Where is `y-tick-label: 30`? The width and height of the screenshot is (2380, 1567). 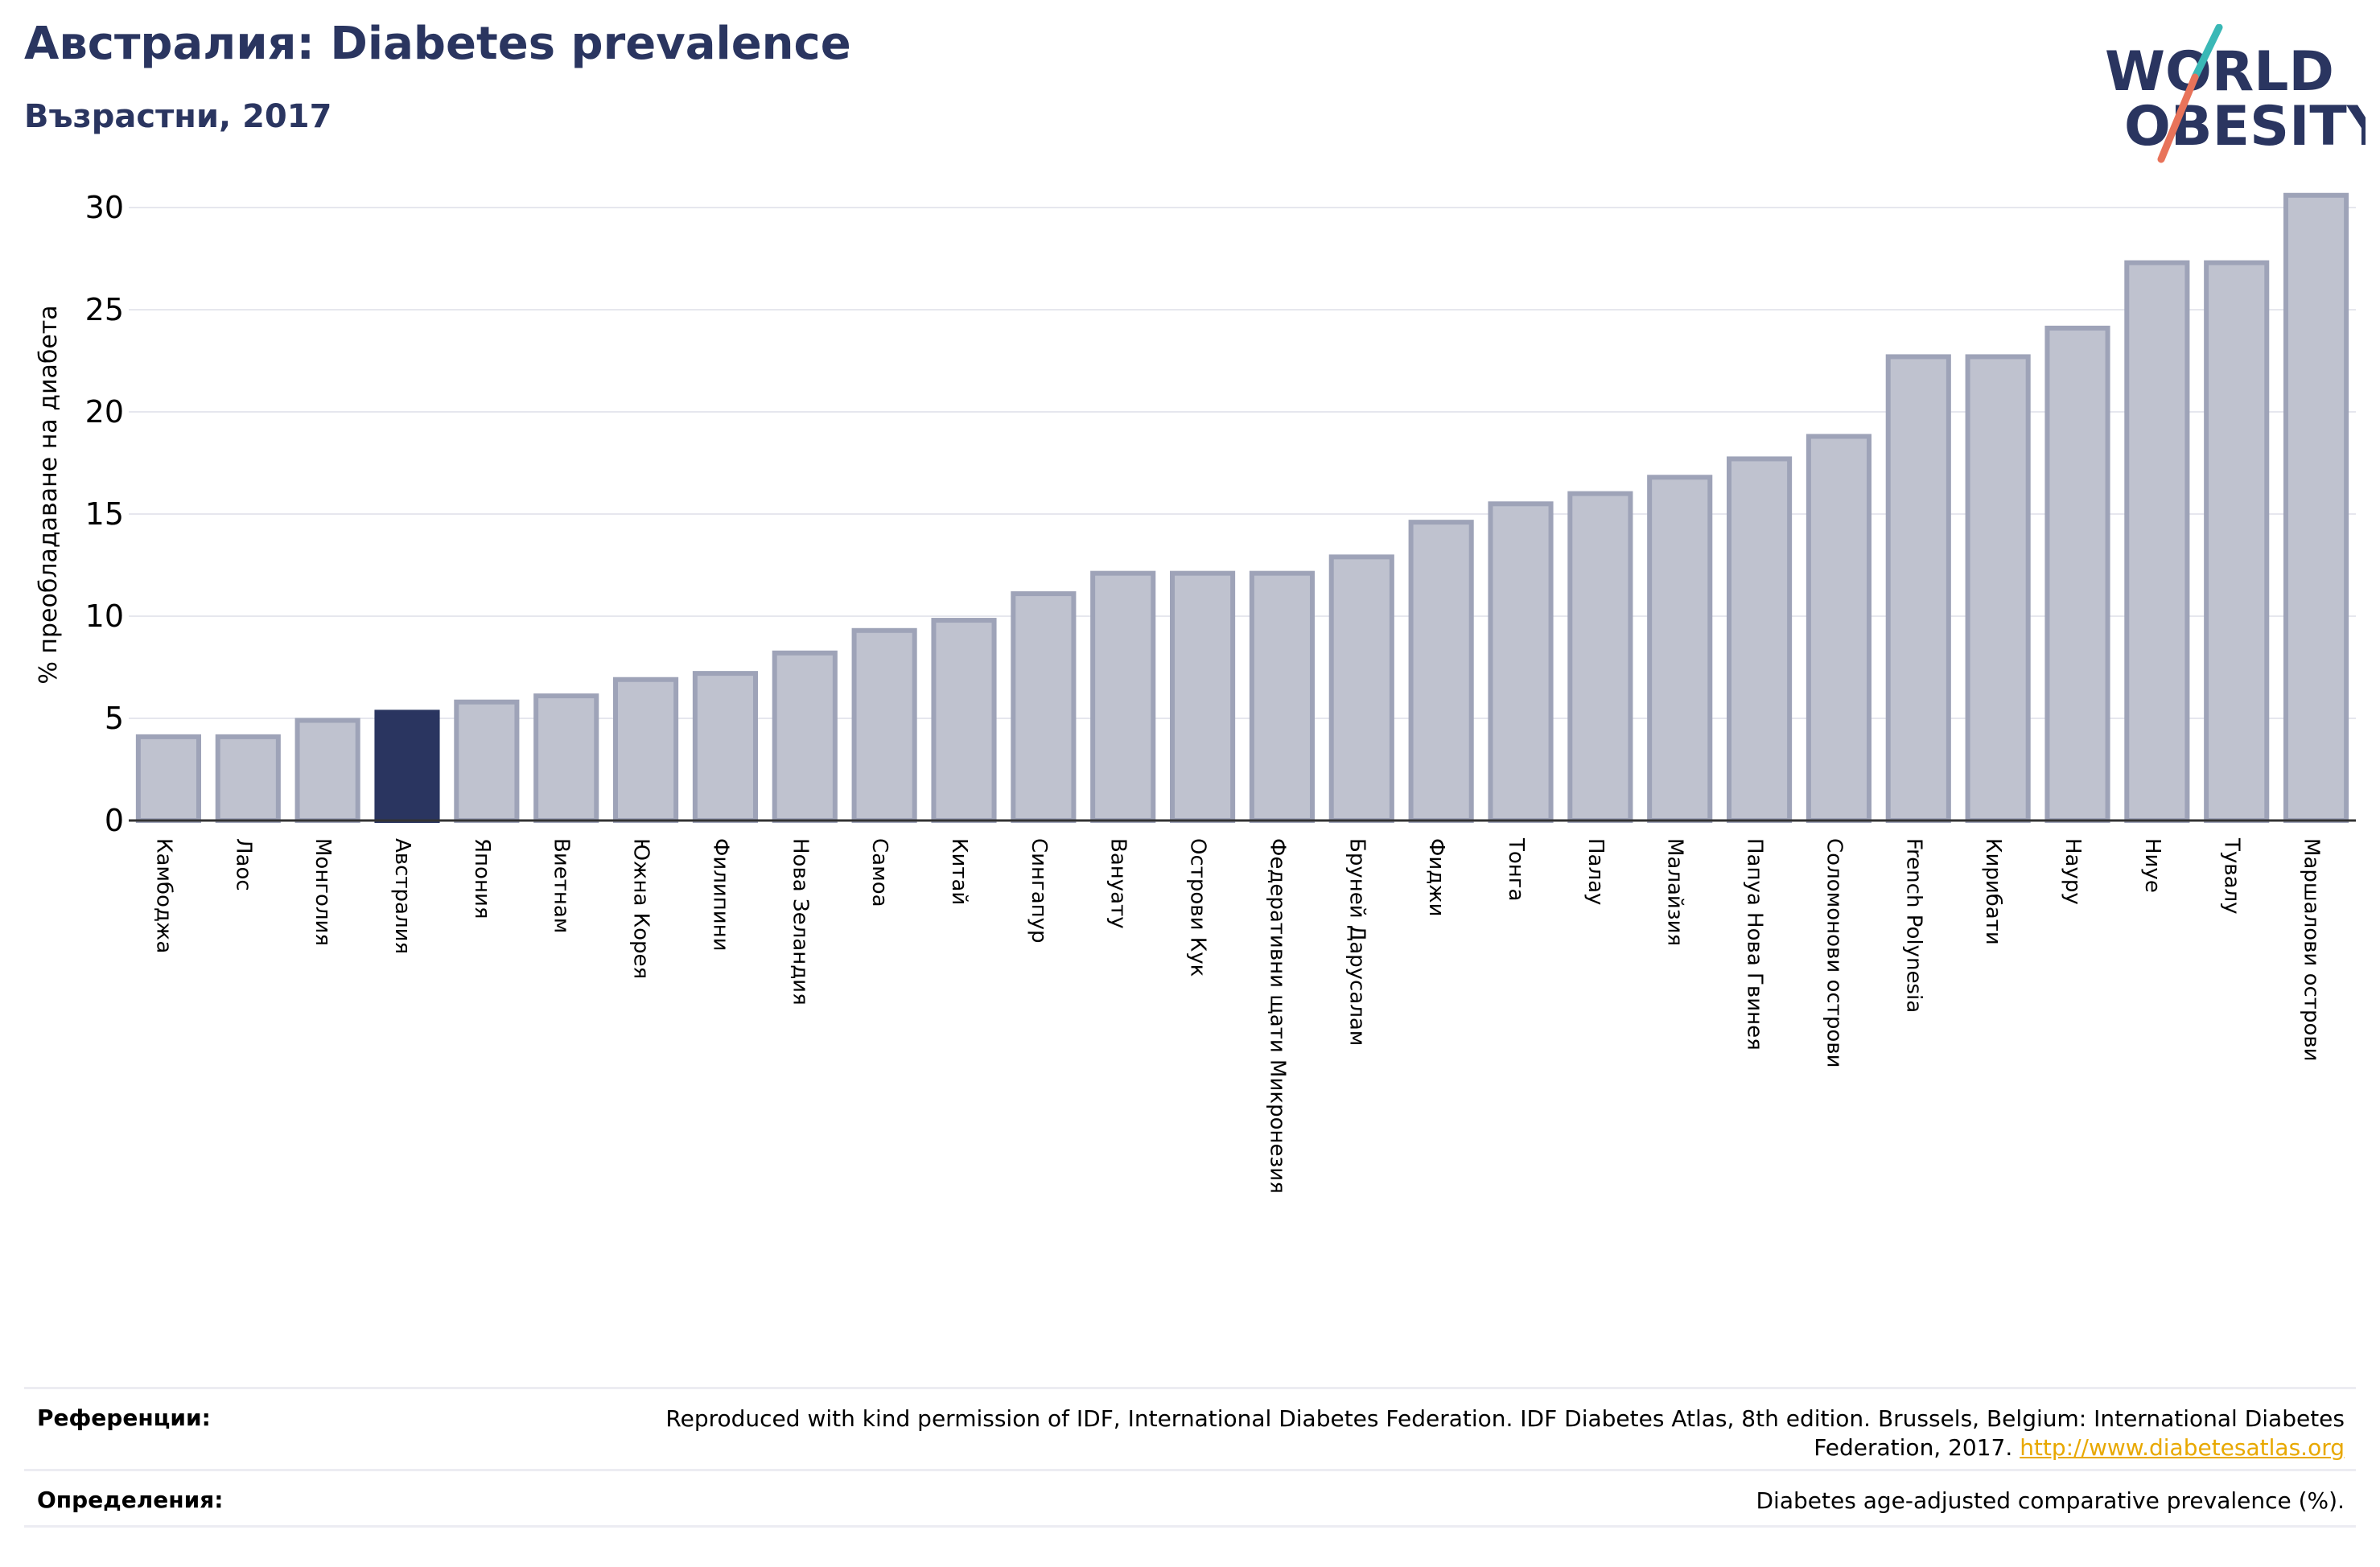
y-tick-label: 30 is located at coordinates (104, 208).